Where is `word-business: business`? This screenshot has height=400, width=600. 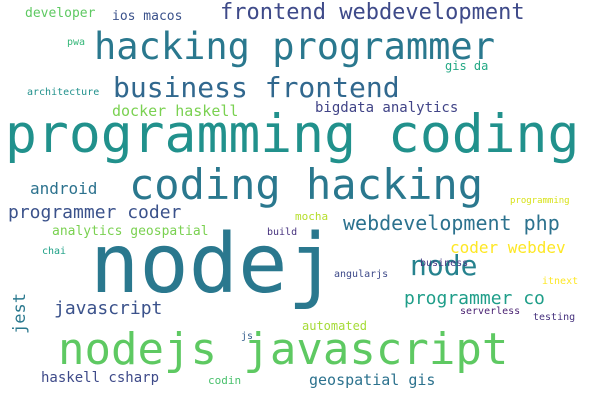
word-business: business is located at coordinates (444, 263).